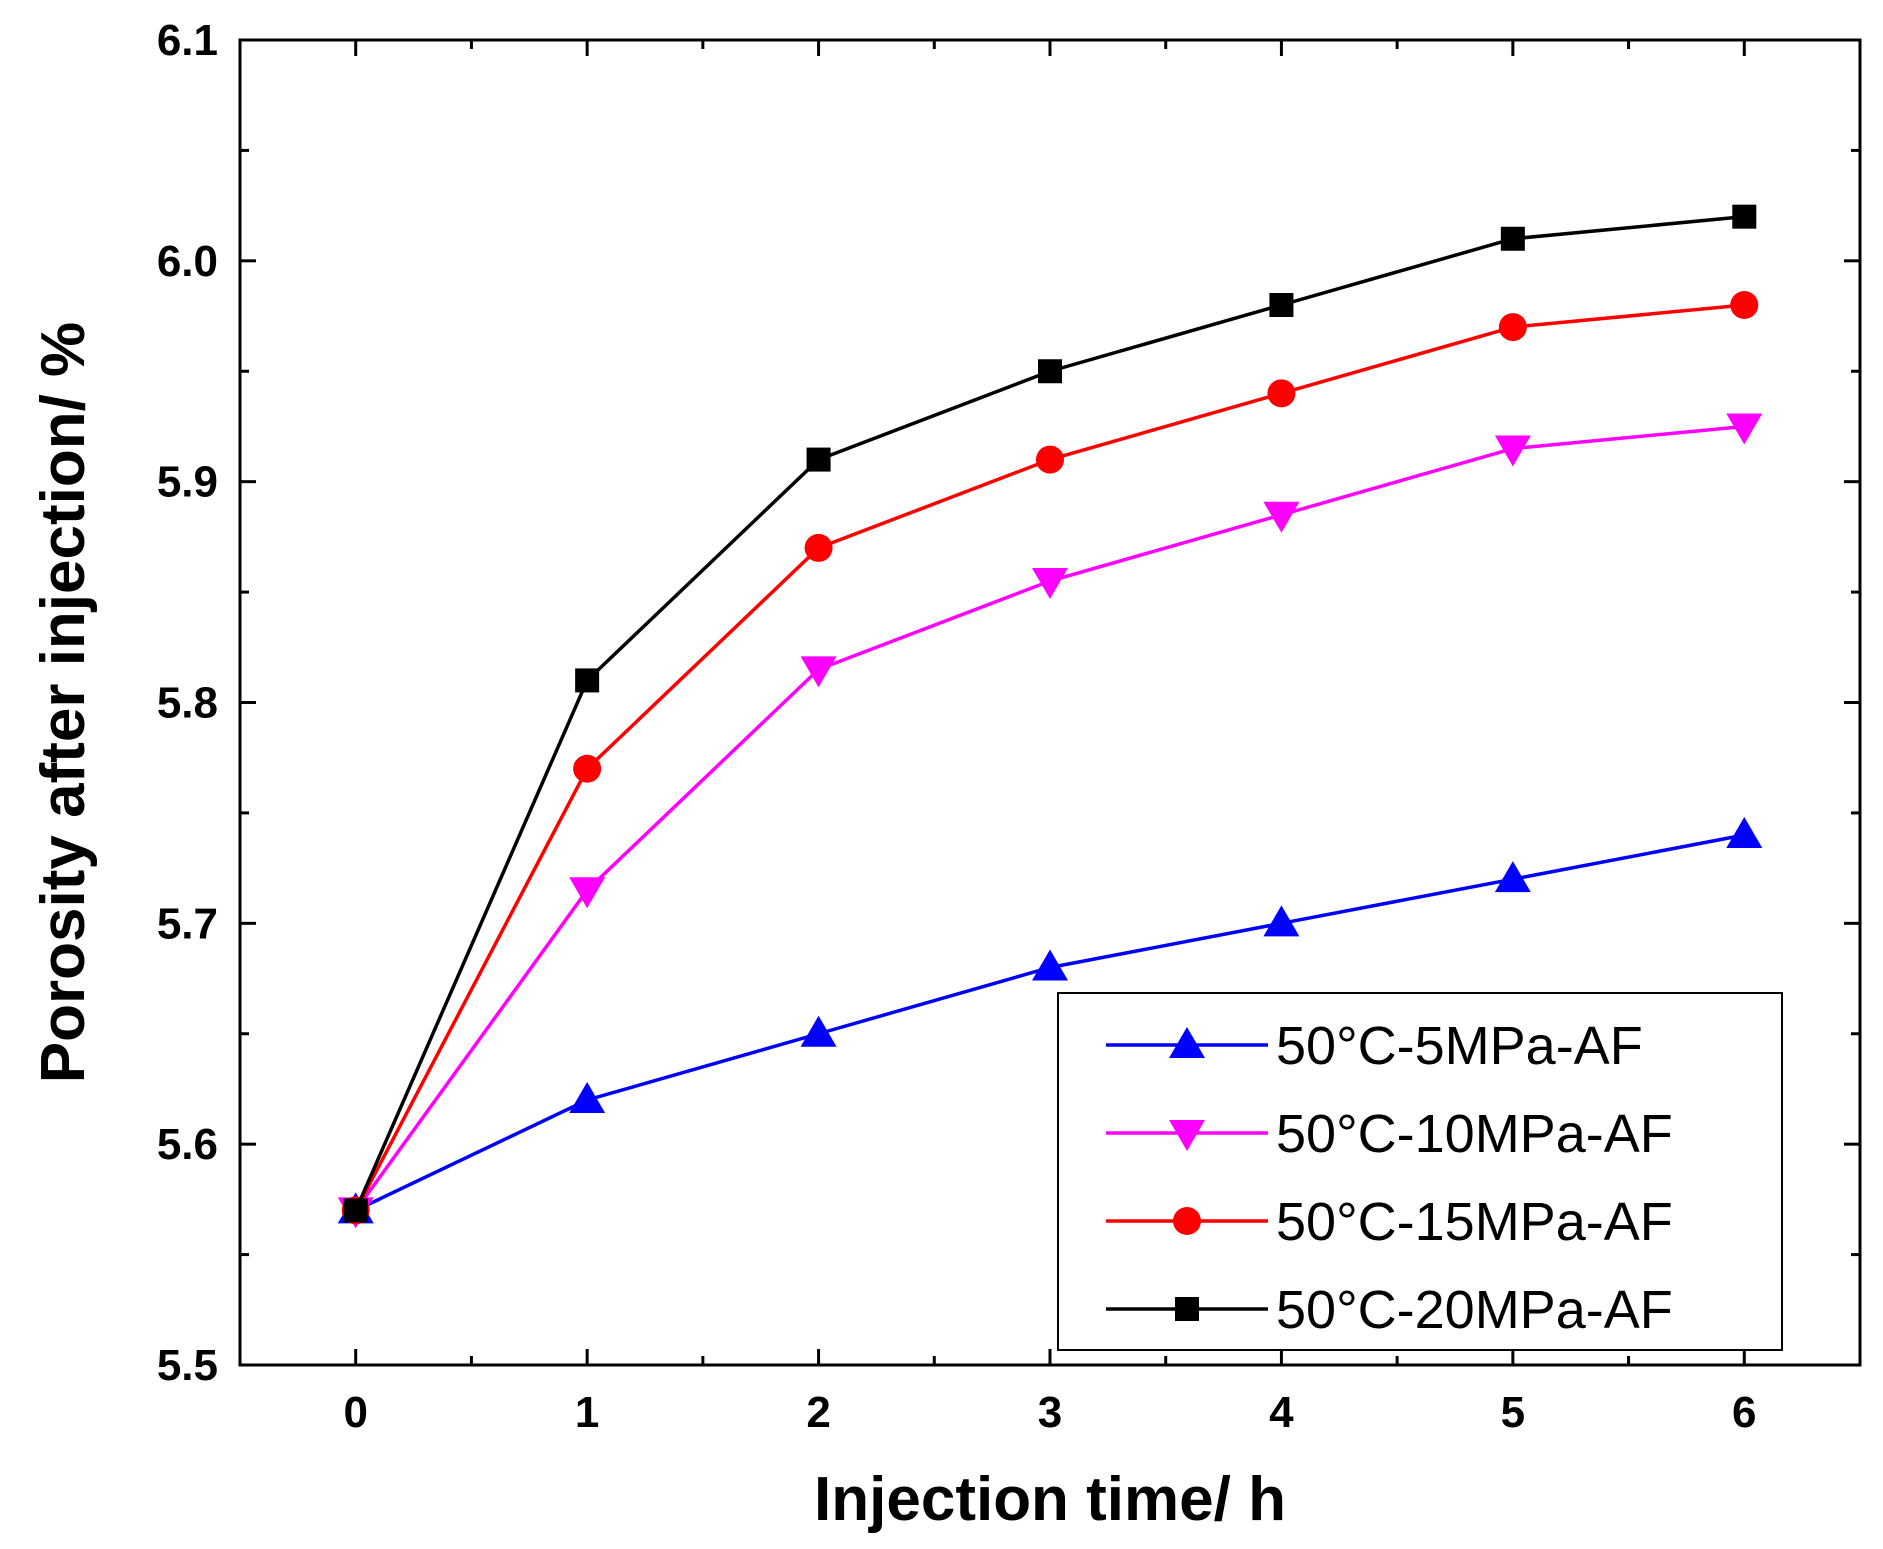 This screenshot has width=1883, height=1549. I want to click on y-tick-label: 5.9, so click(187, 482).